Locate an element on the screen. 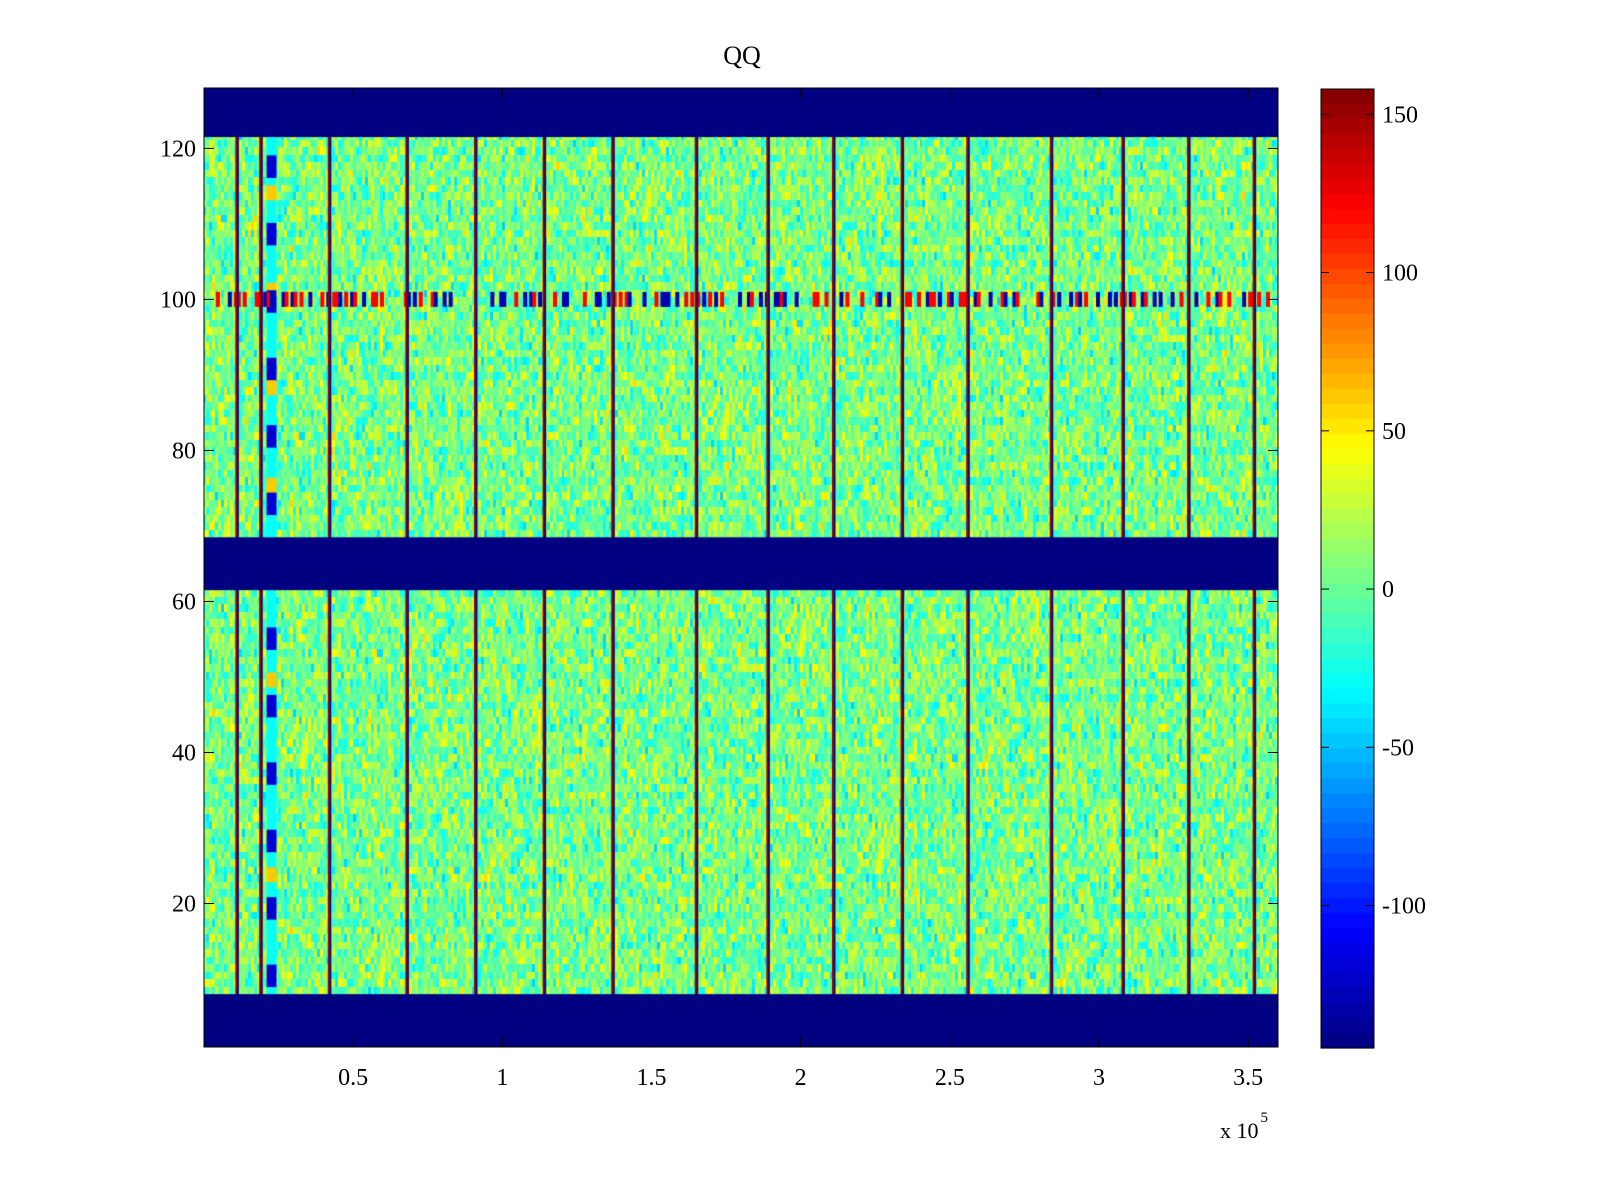 This screenshot has height=1200, width=1600. x-tick-label: 2 is located at coordinates (801, 1078).